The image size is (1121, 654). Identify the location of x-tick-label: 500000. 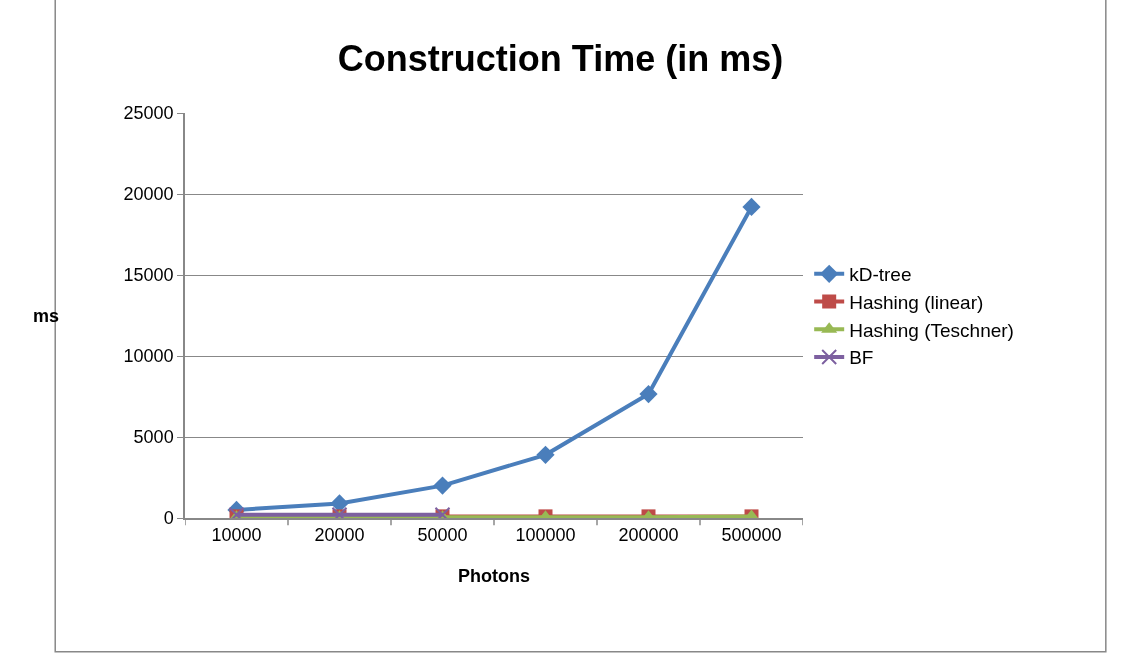
(751, 535).